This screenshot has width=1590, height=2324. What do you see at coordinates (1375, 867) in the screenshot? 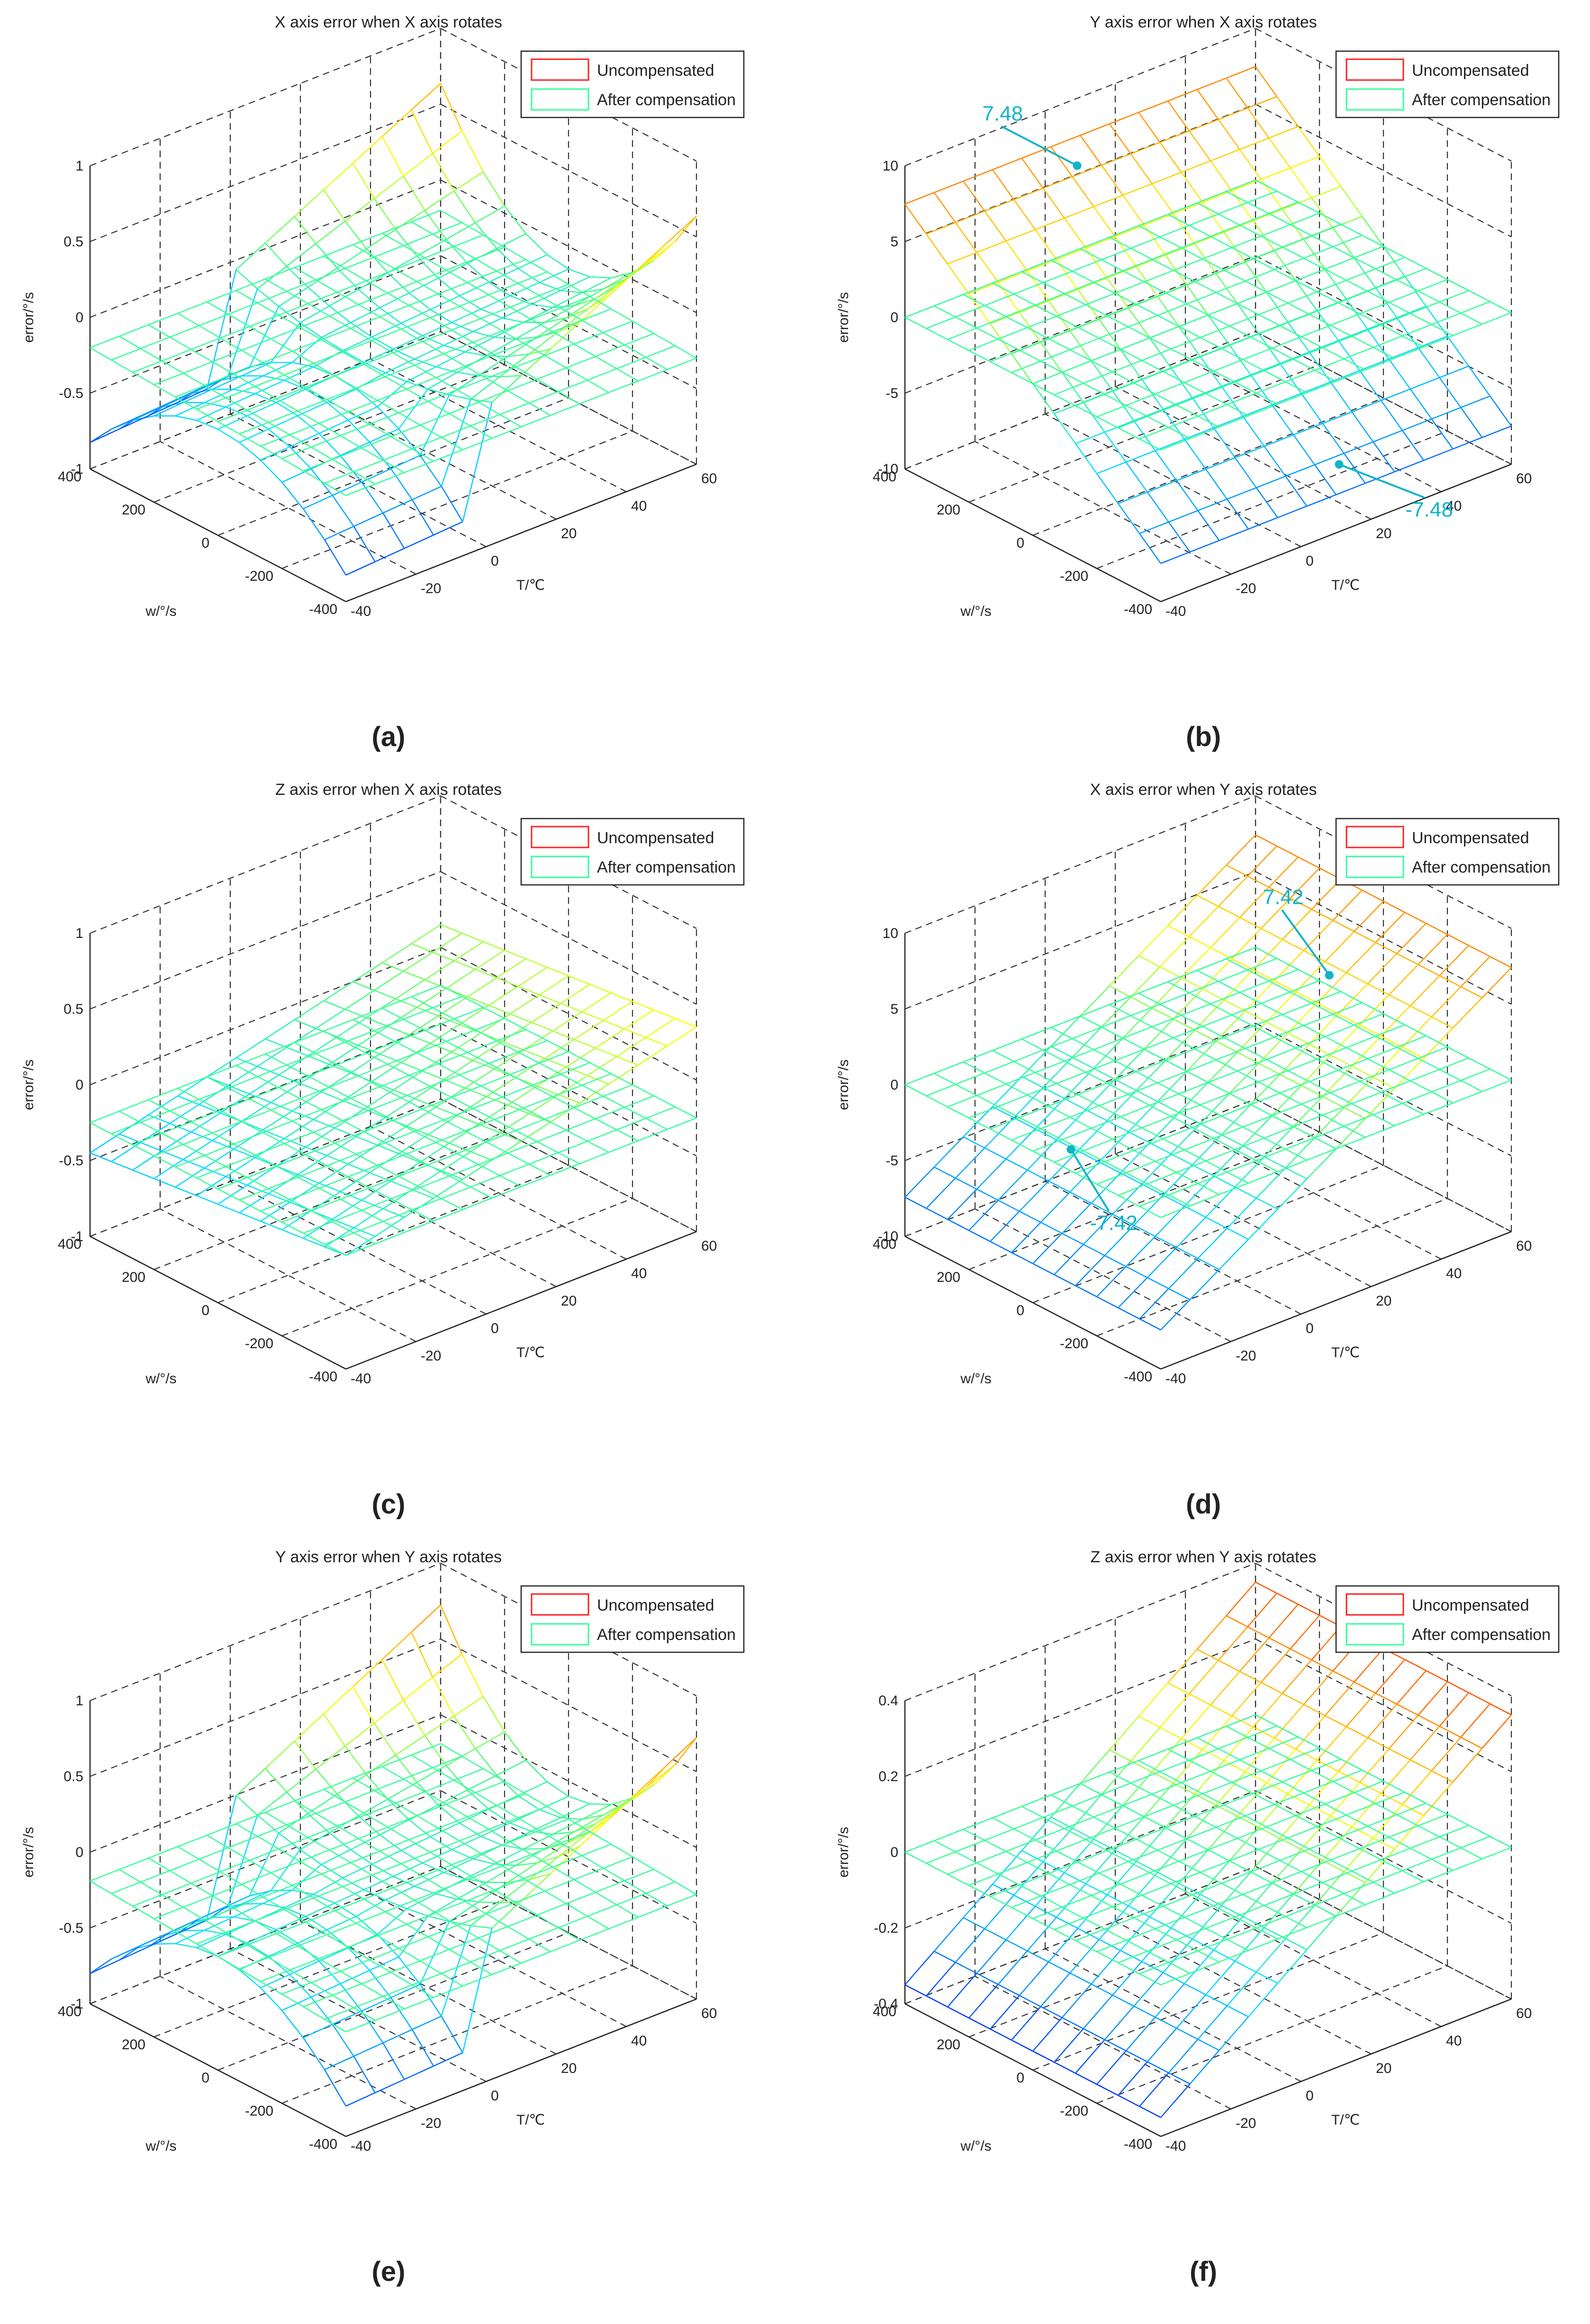
I see `legend-swatch-compensated` at bounding box center [1375, 867].